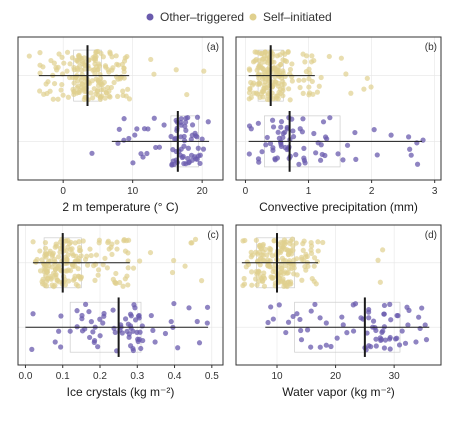 This screenshot has height=422, width=452. I want to click on legend-self-label: Self–initiated, so click(297, 17).